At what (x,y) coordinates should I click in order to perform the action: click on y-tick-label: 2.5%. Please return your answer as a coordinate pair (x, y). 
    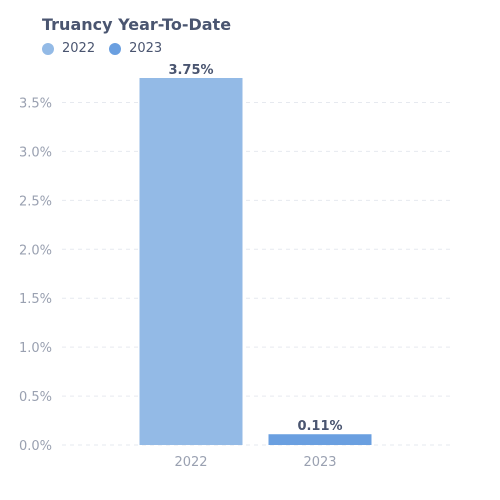
    Looking at the image, I should click on (35, 201).